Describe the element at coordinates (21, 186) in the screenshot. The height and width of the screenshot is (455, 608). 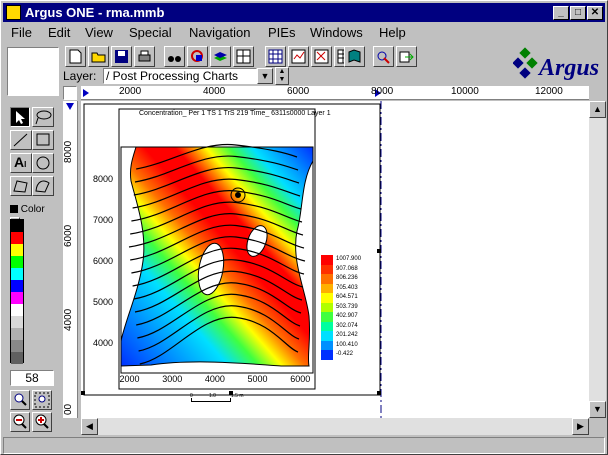
I see `polygon-tool` at that location.